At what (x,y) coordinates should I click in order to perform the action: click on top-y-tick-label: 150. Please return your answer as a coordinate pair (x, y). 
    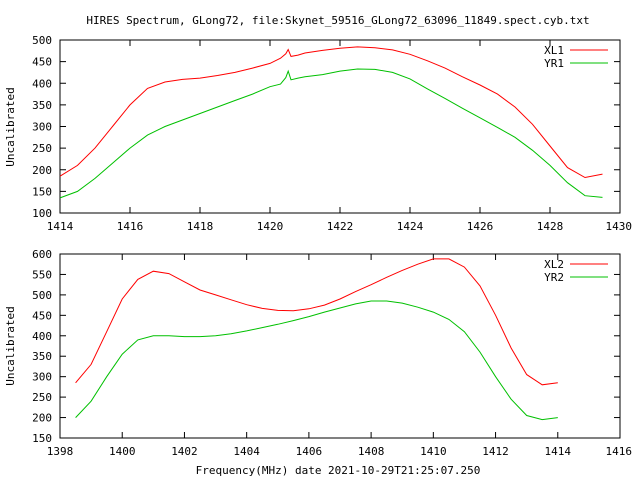
    Looking at the image, I should click on (42, 191).